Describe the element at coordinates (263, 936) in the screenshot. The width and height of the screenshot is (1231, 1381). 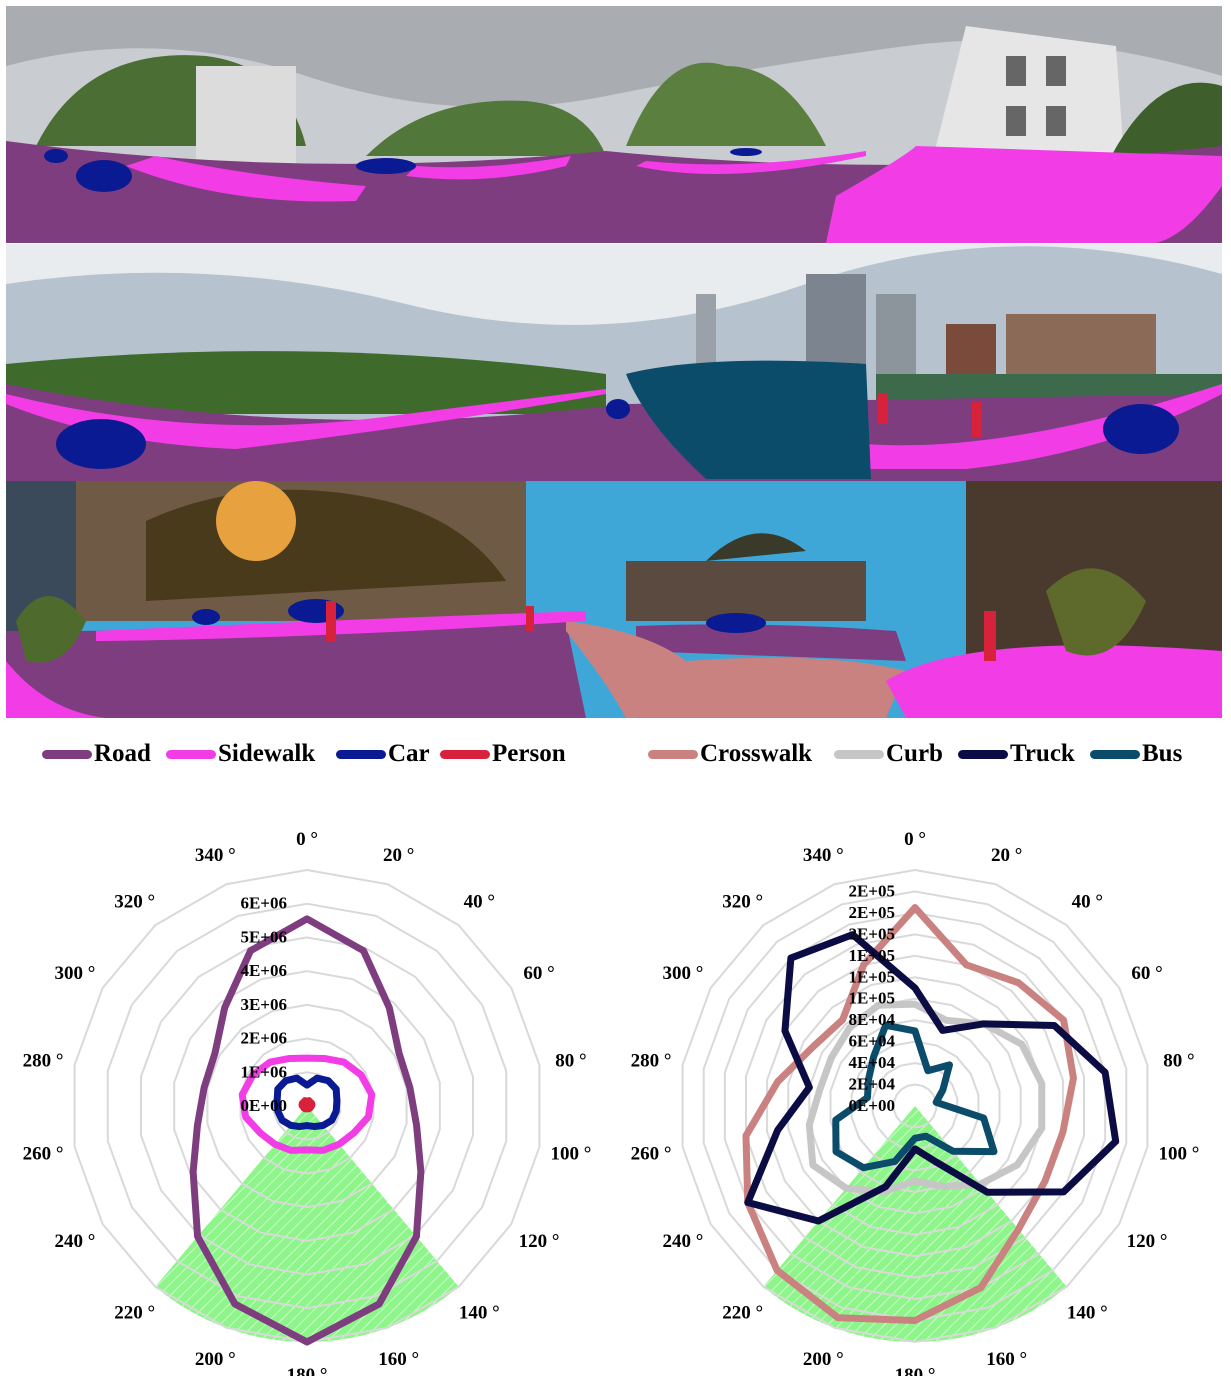
I see `radial-tick-label: 5E+06` at that location.